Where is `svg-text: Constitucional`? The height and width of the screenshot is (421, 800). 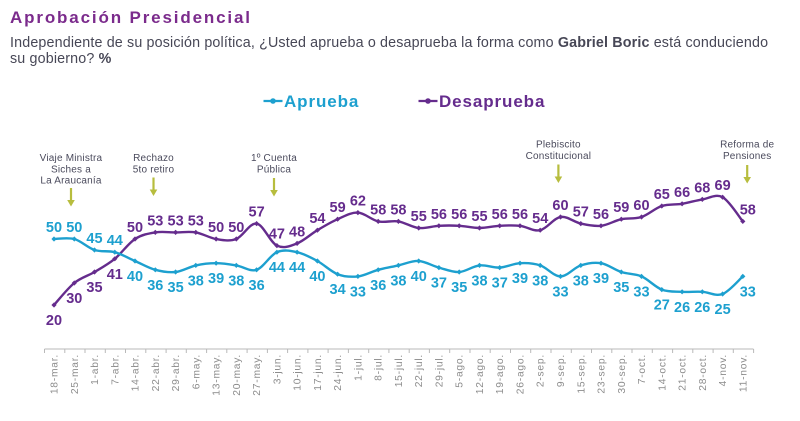 svg-text: Constitucional is located at coordinates (559, 156).